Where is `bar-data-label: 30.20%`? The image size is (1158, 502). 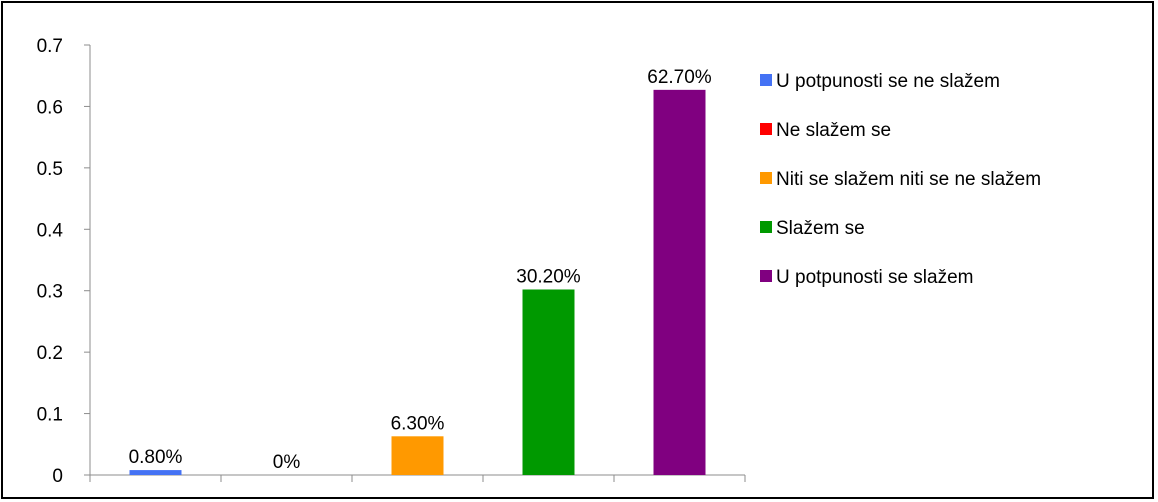 bar-data-label: 30.20% is located at coordinates (548, 276).